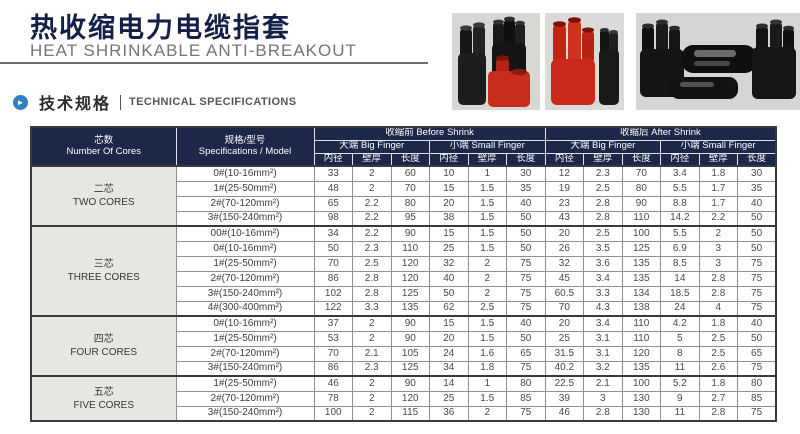  What do you see at coordinates (333, 413) in the screenshot?
I see `value-cell: 100` at bounding box center [333, 413].